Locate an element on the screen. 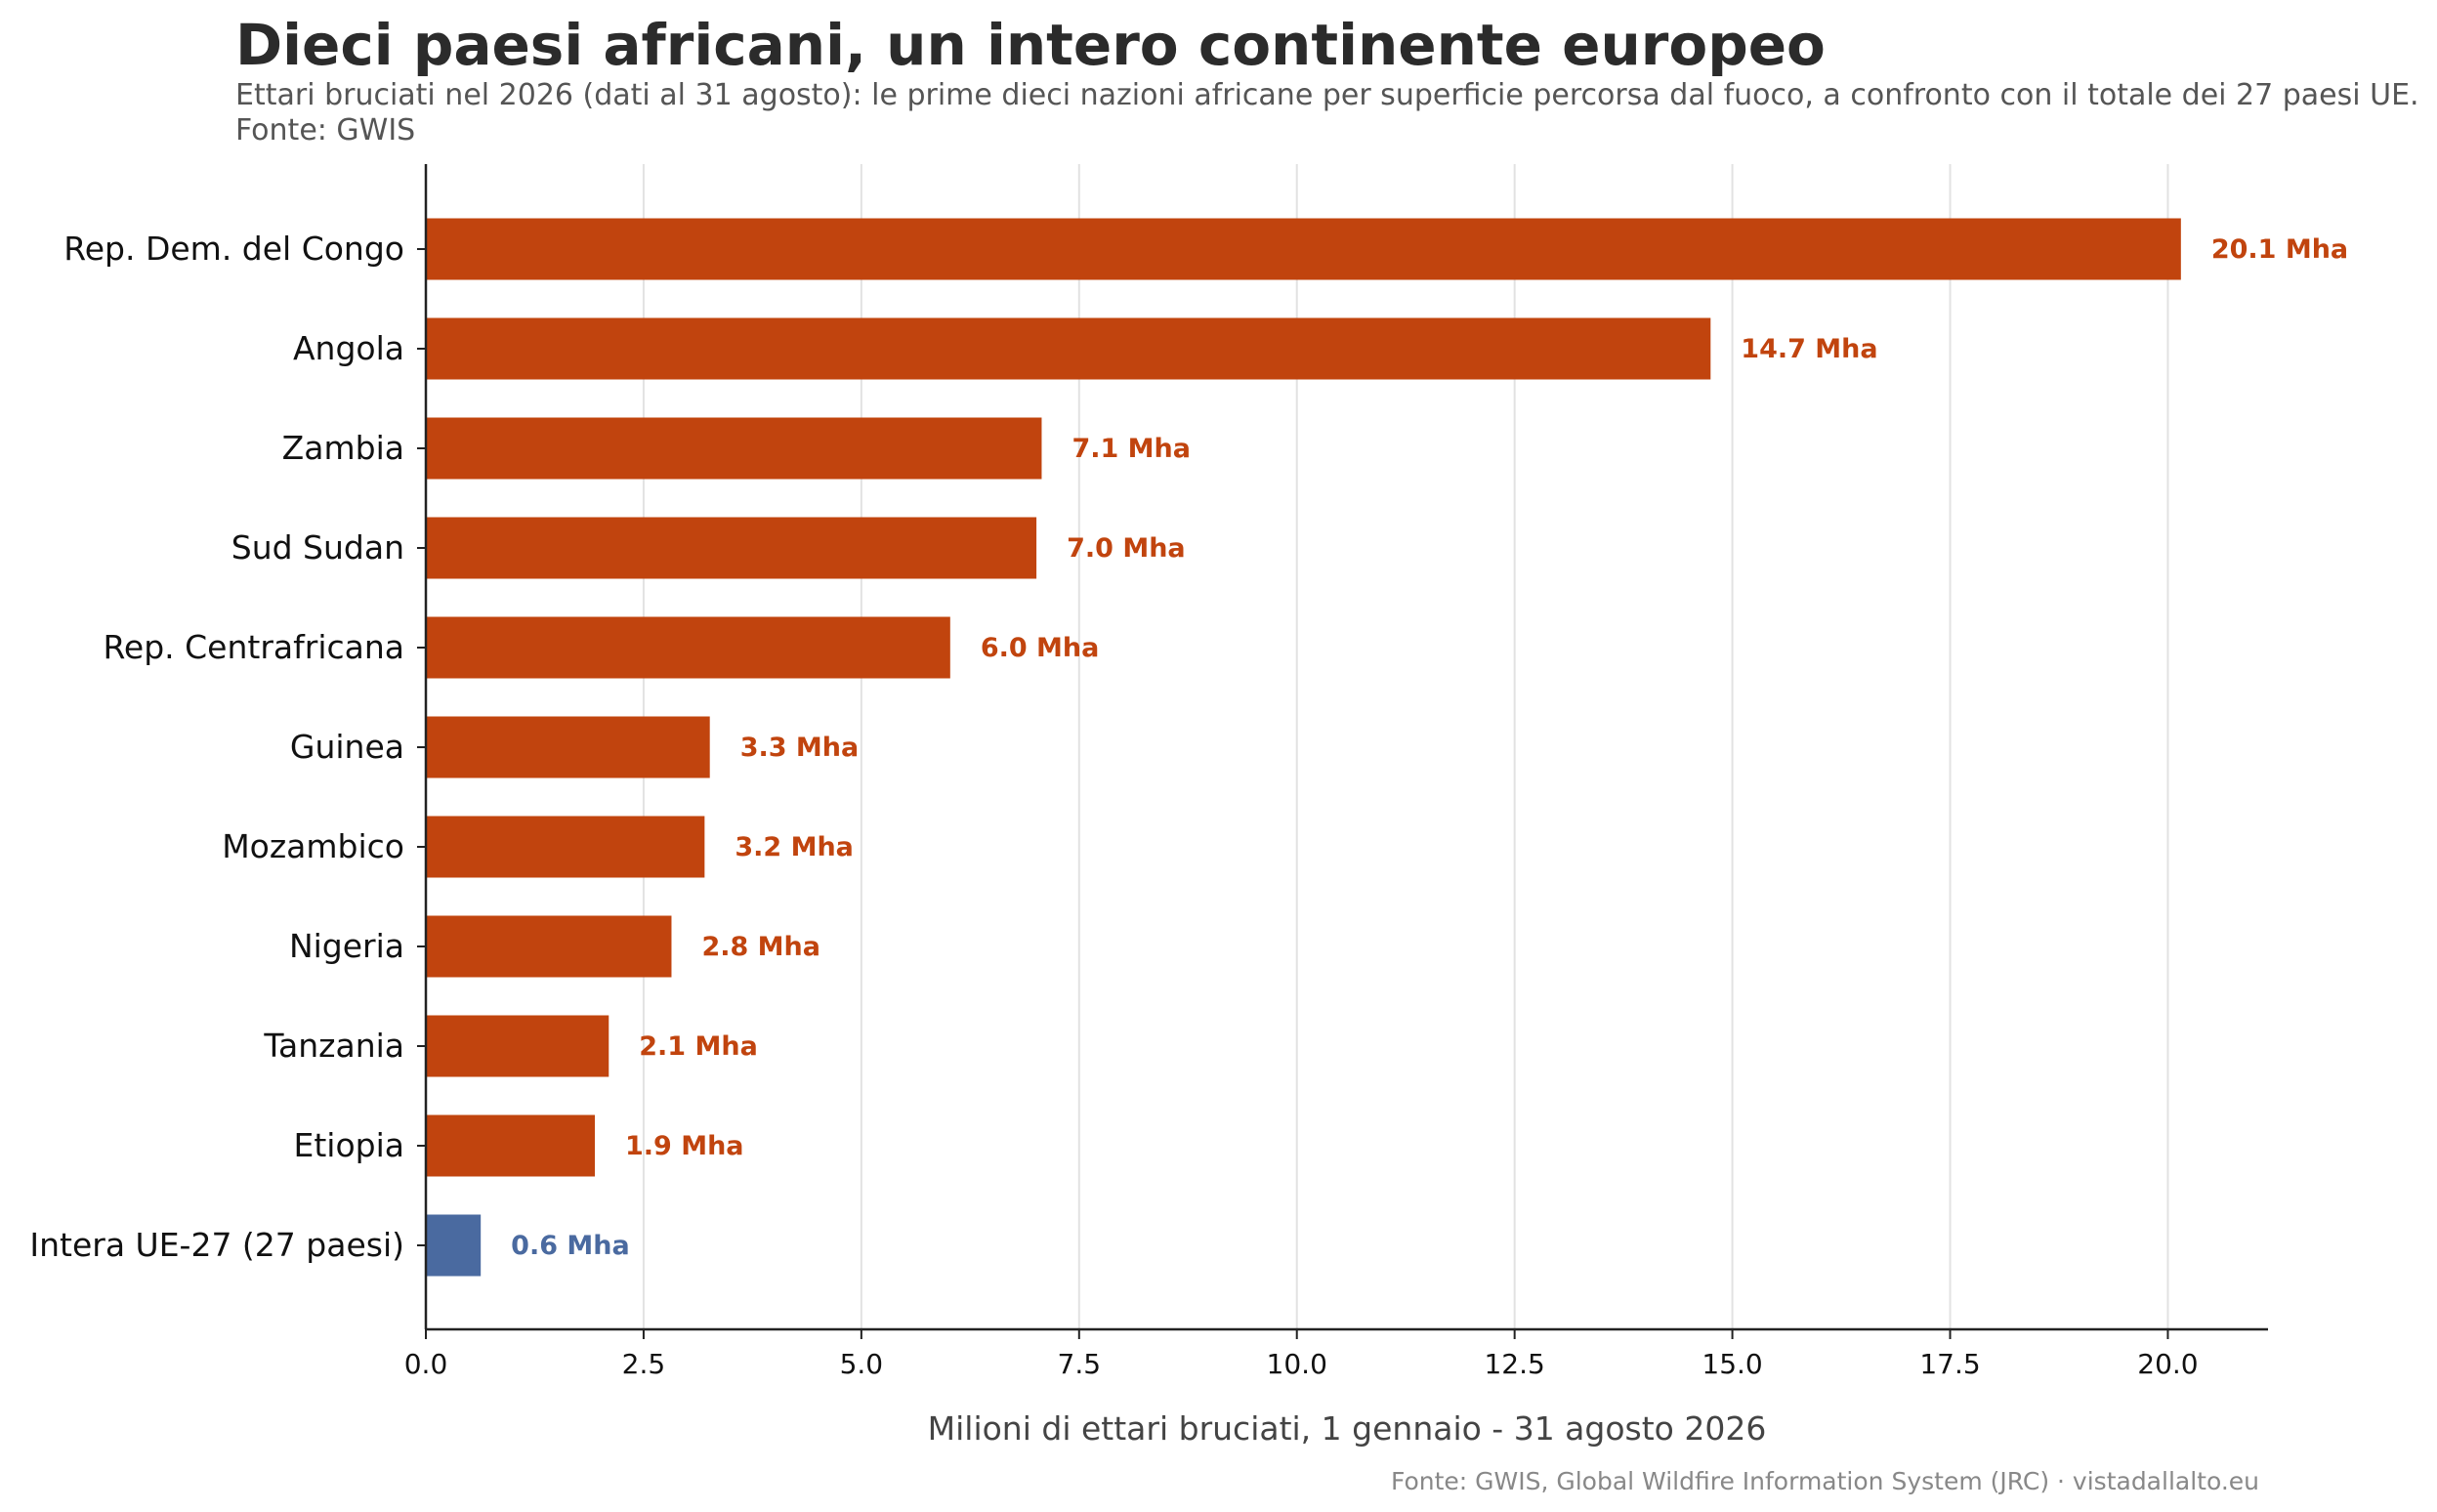 The width and height of the screenshot is (2437, 1512). category-label: Zambia is located at coordinates (343, 448).